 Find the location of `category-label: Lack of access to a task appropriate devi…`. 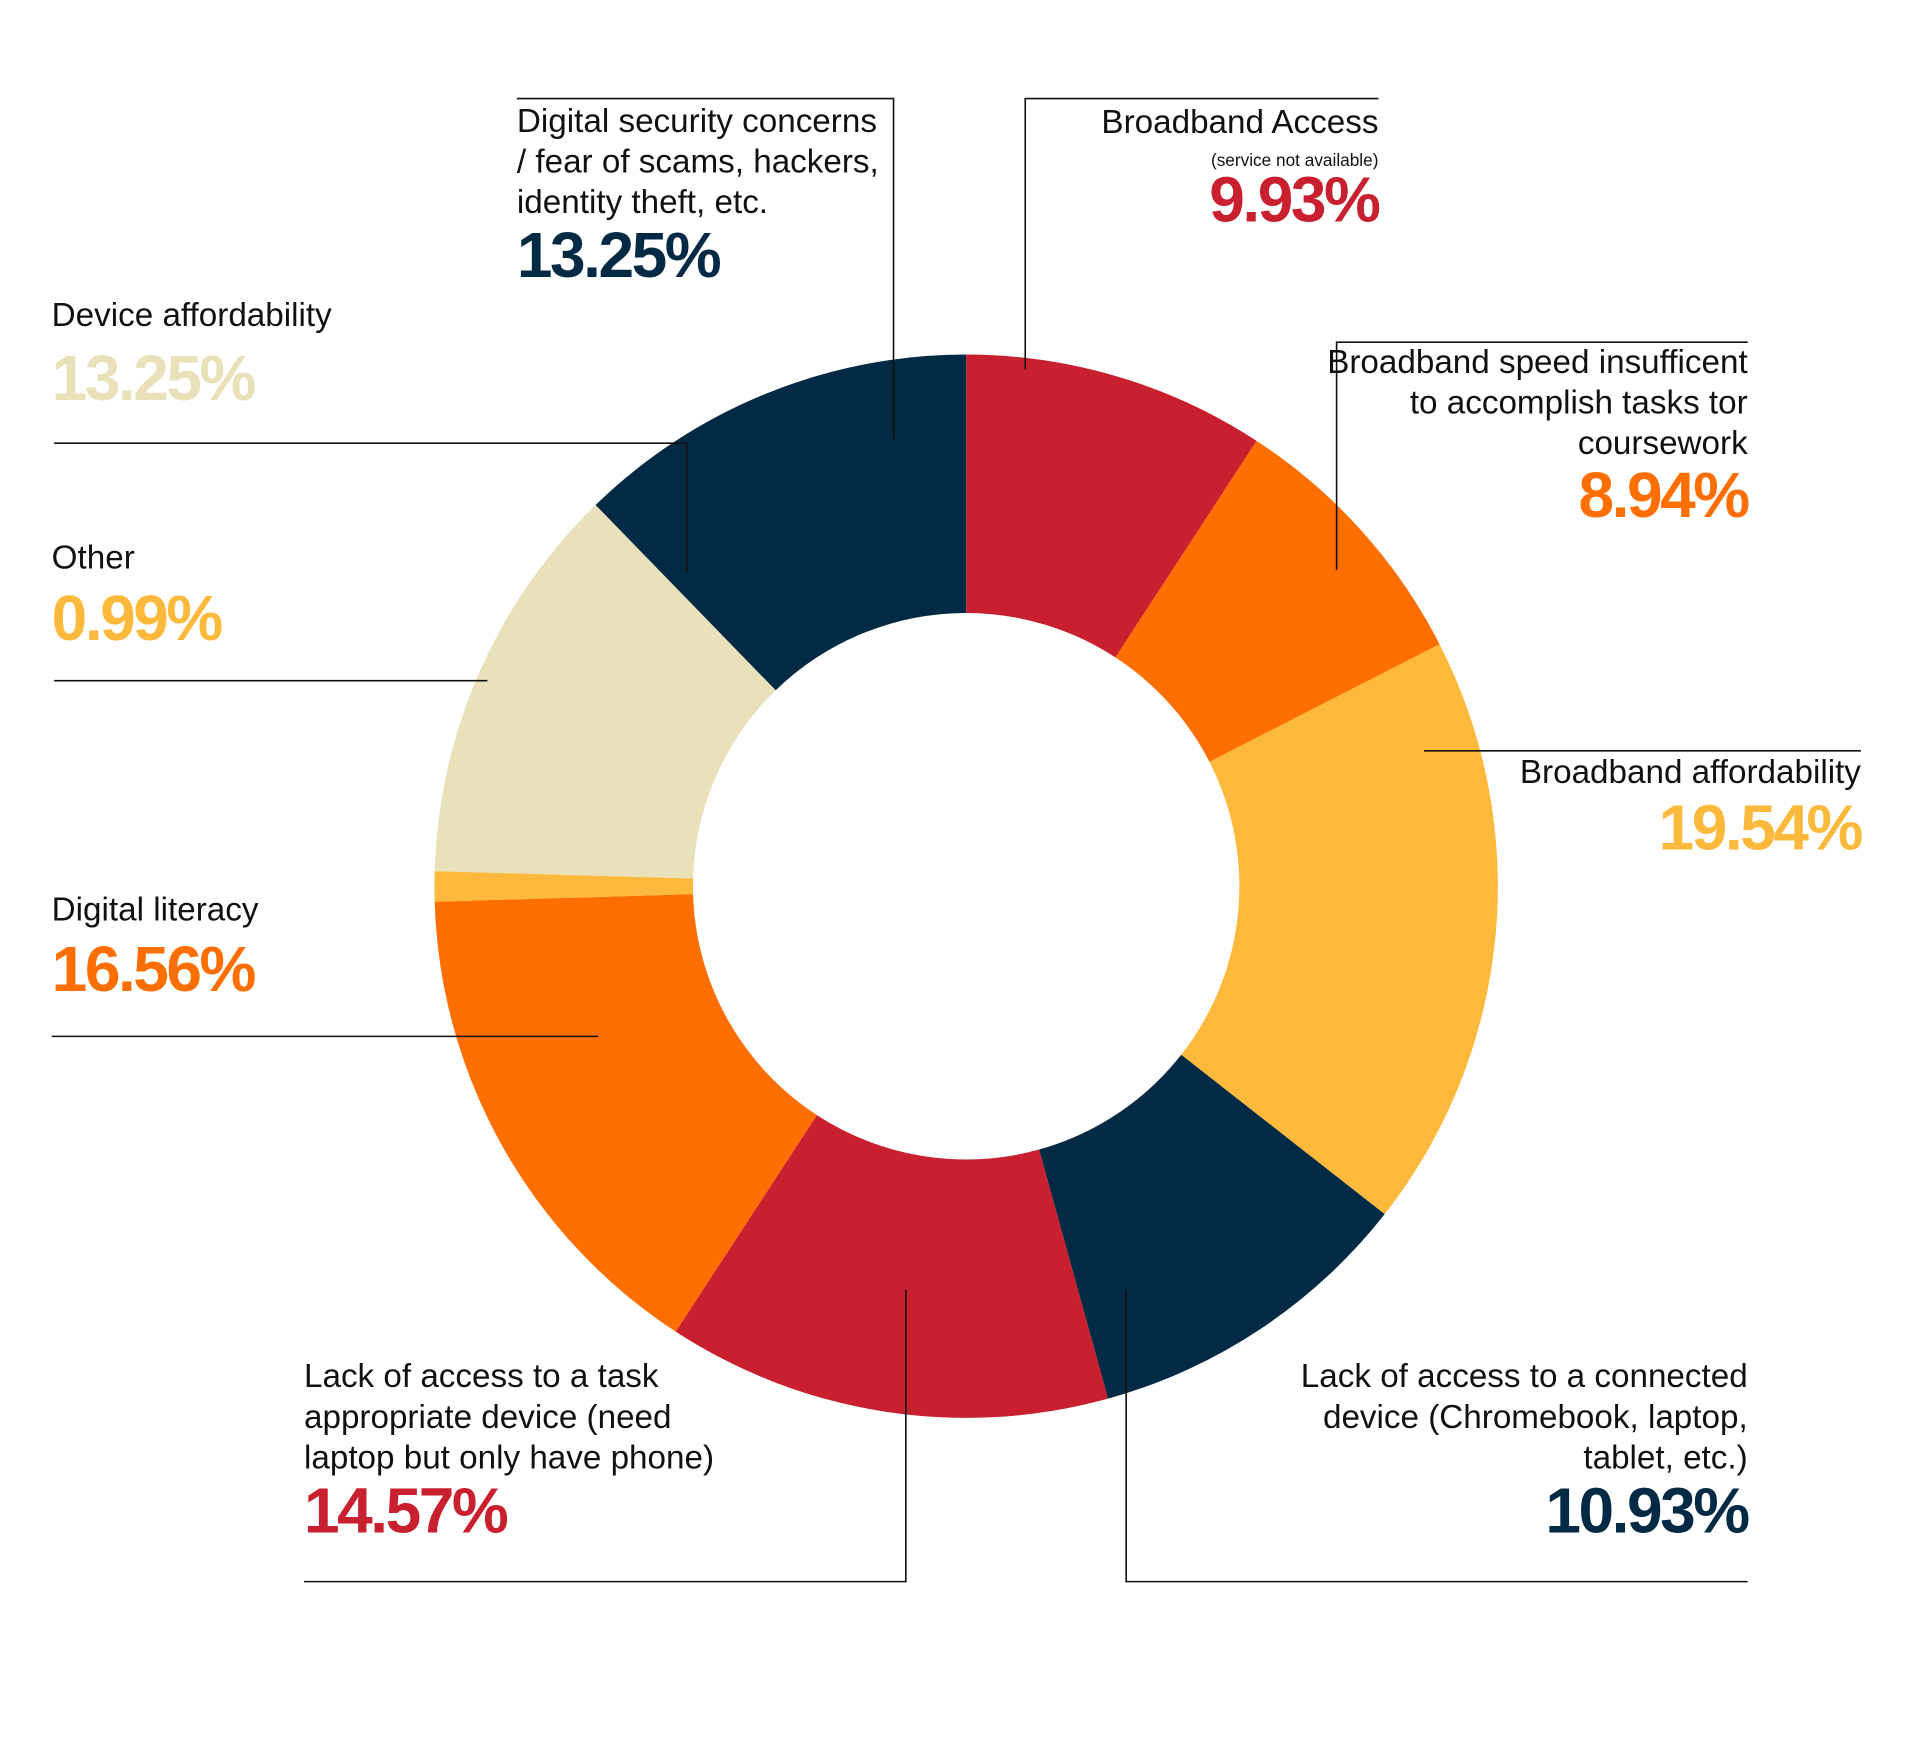

category-label: Lack of access to a task appropriate devi… is located at coordinates (509, 1417).